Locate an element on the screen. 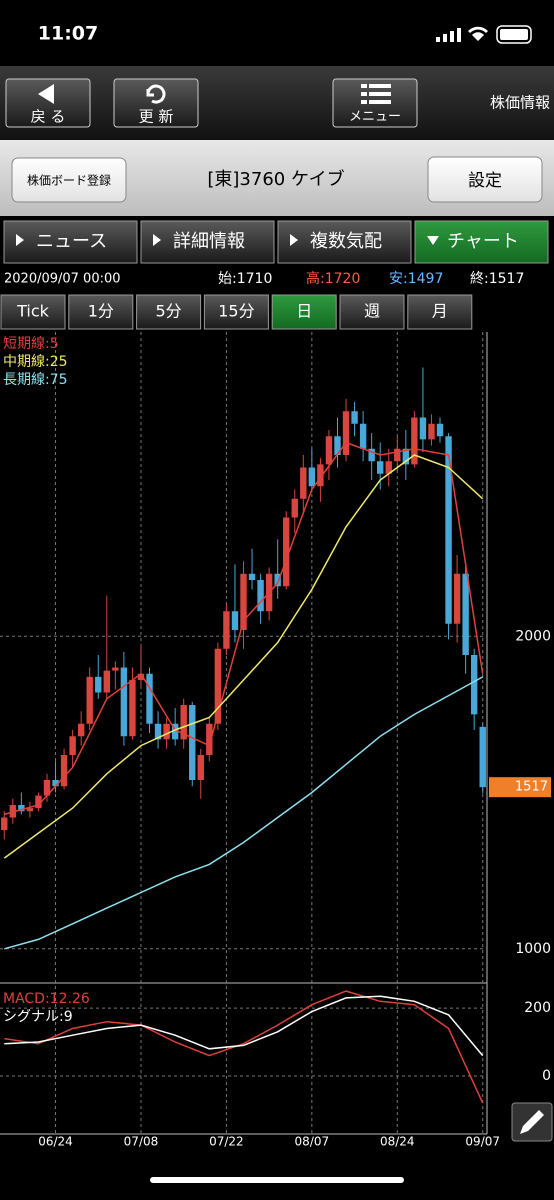  tab-label: ニュース is located at coordinates (71, 241).